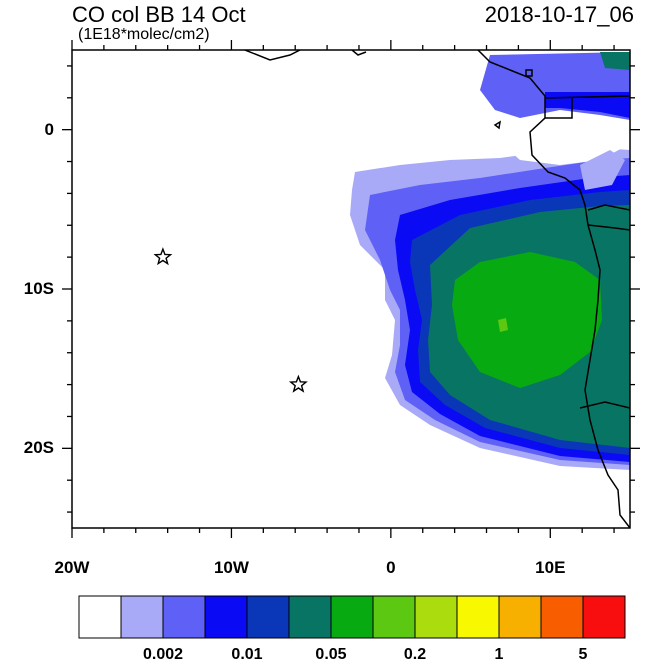 The width and height of the screenshot is (650, 667). I want to click on coast-island2, so click(529, 73).